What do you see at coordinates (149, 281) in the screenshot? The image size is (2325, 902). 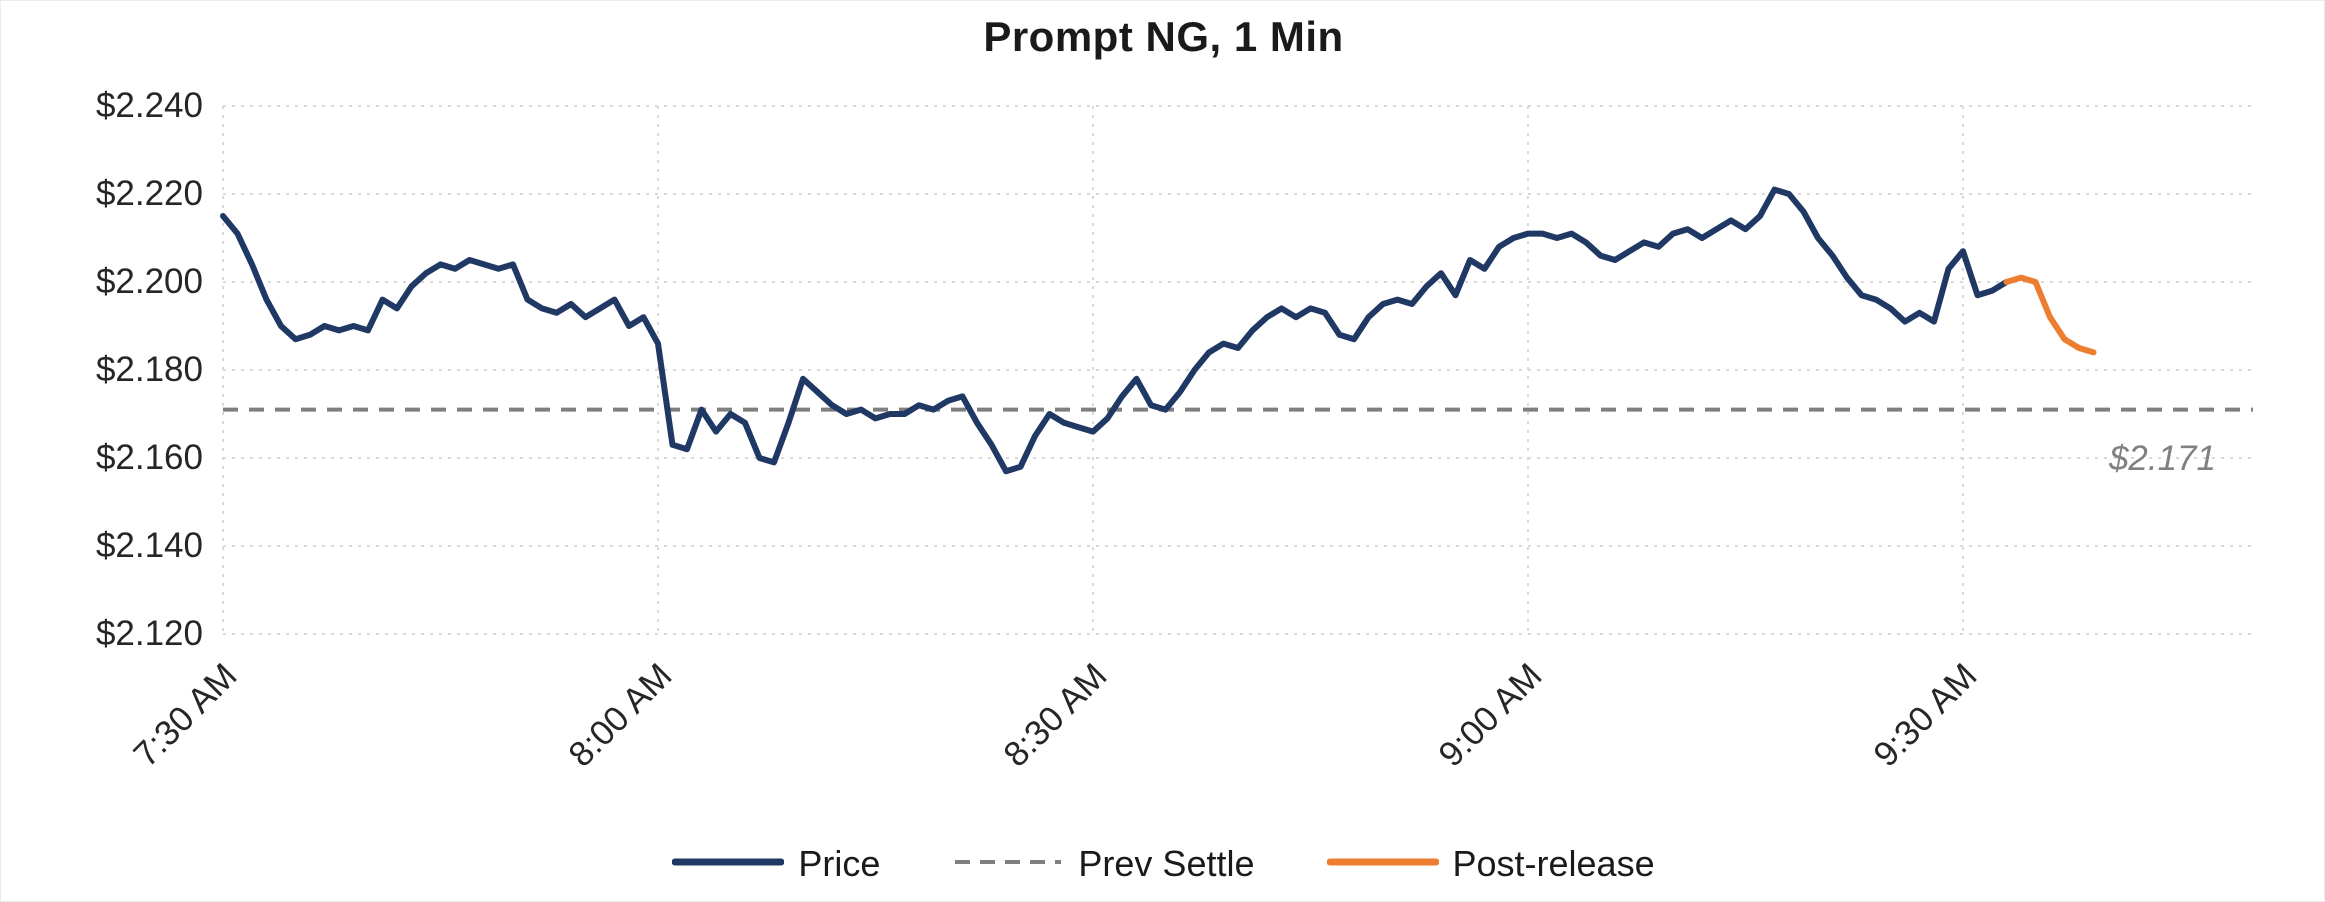 I see `y-tick-label: $2.200` at bounding box center [149, 281].